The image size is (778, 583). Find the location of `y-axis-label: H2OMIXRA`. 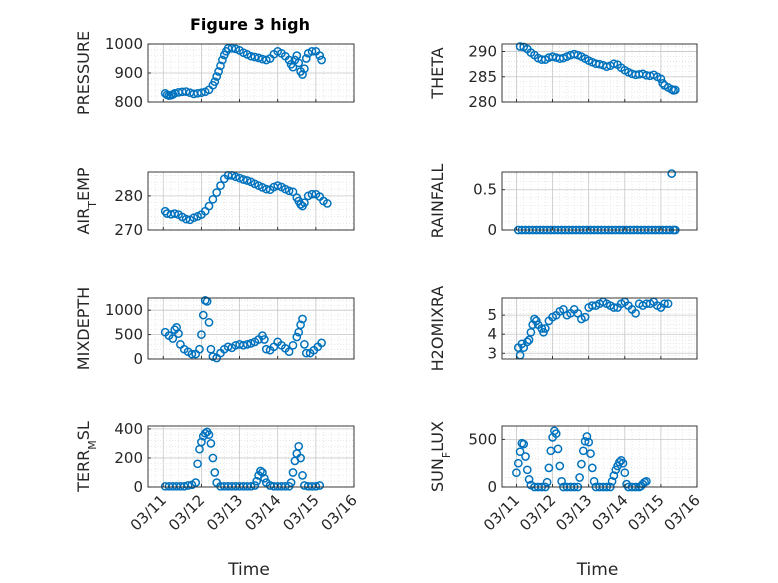

y-axis-label: H2OMIXRA is located at coordinates (437, 329).